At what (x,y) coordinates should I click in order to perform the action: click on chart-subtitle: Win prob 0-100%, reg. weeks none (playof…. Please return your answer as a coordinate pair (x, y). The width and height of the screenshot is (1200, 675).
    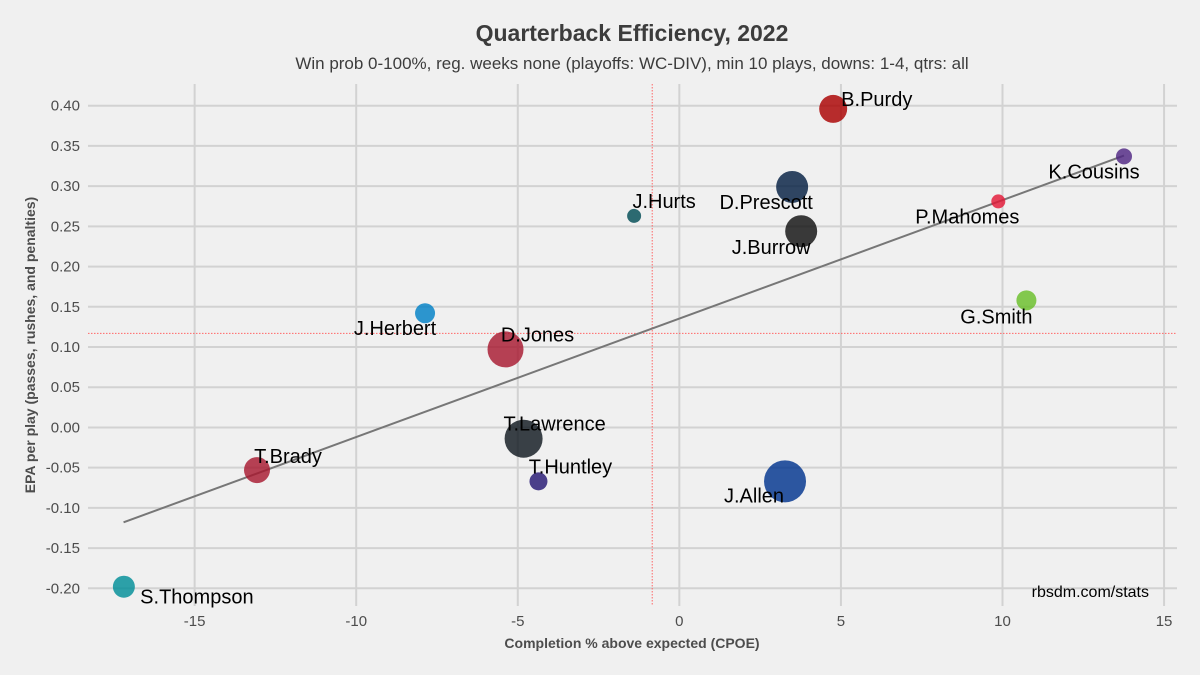
    Looking at the image, I should click on (631, 63).